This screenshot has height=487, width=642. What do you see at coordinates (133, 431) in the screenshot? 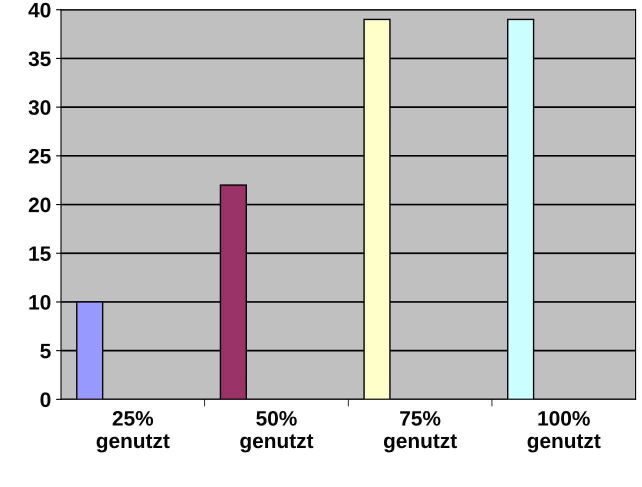
I see `x-tick-label: 25% genutzt` at bounding box center [133, 431].